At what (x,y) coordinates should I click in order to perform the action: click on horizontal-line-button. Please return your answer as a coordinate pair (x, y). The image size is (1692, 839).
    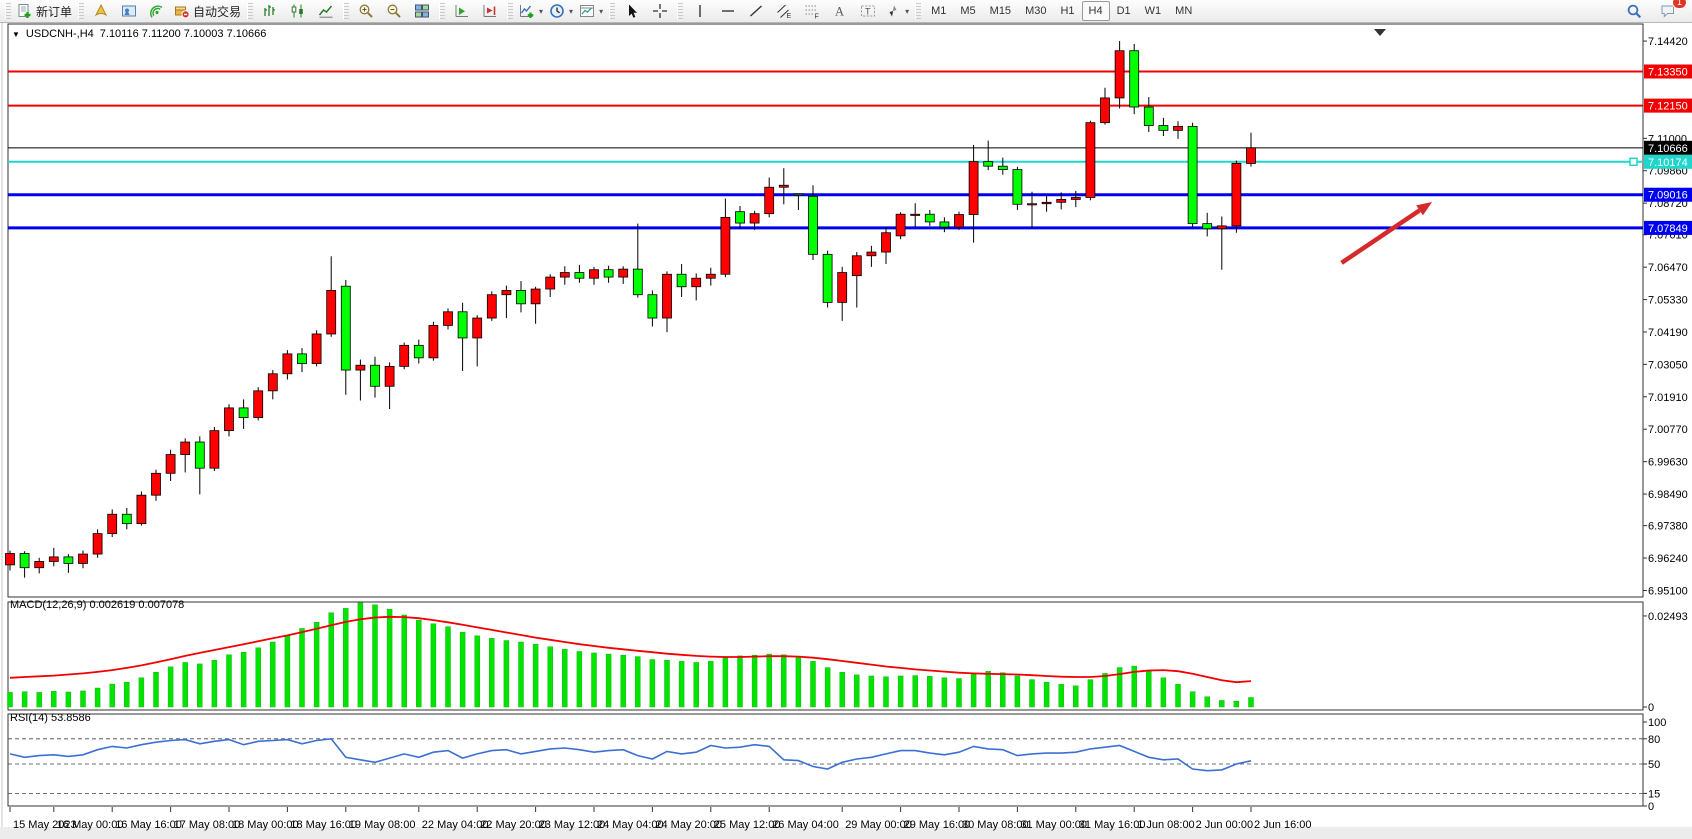
    Looking at the image, I should click on (728, 11).